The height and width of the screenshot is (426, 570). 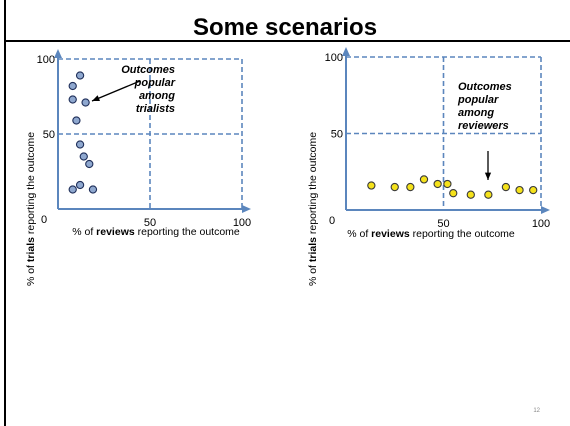 I want to click on annotation-arrow-line, so click(x=116, y=91).